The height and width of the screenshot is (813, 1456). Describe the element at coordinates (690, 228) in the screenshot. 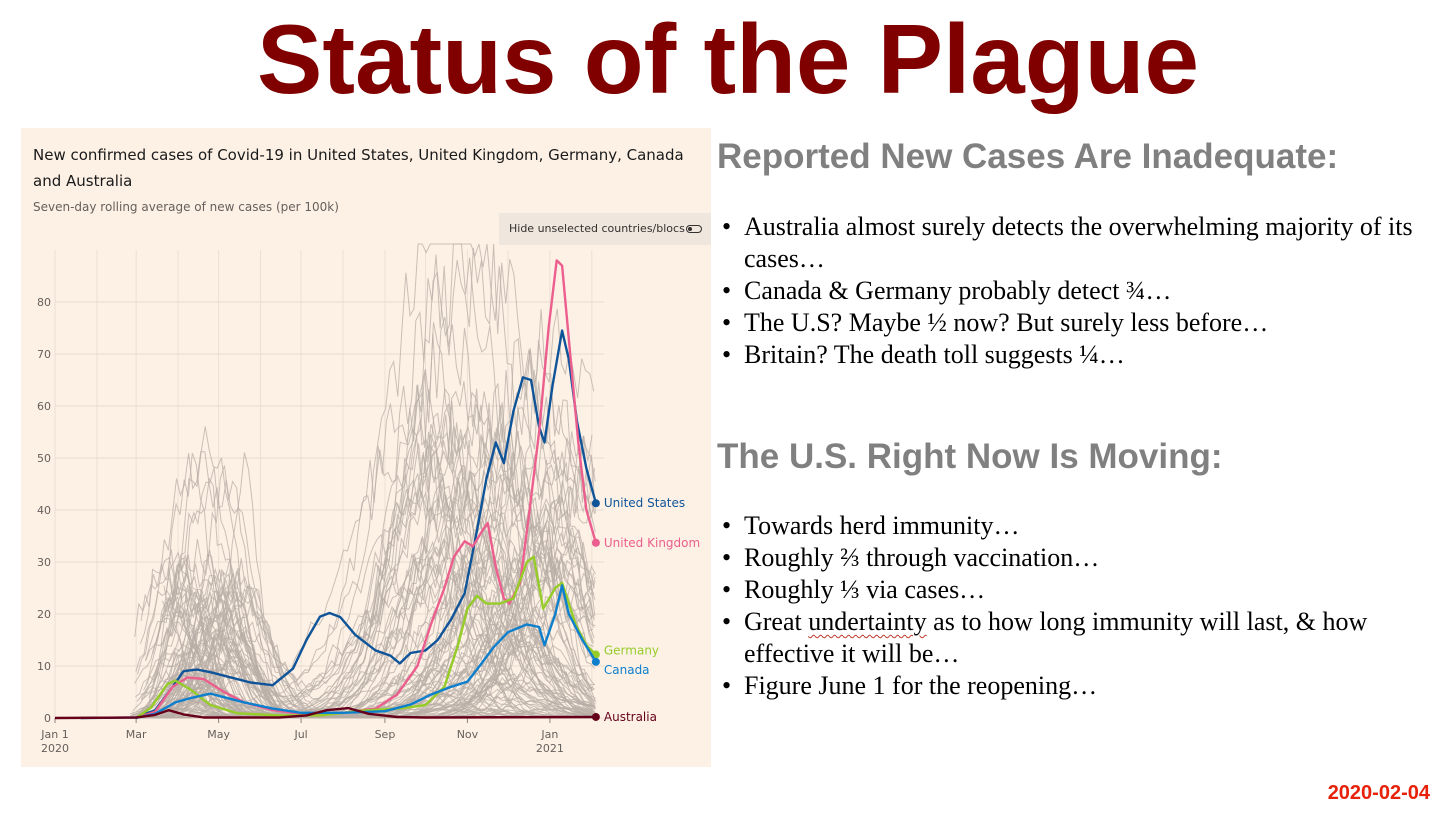

I see `toggle-knob` at that location.